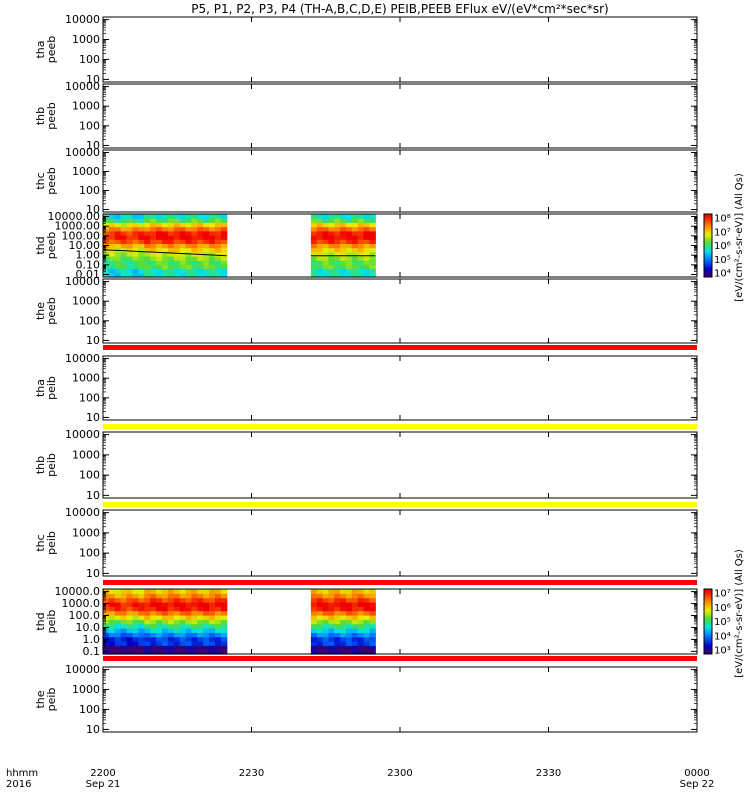 The width and height of the screenshot is (750, 800). Describe the element at coordinates (88, 255) in the screenshot. I see `y-tick-label: 1.00` at that location.